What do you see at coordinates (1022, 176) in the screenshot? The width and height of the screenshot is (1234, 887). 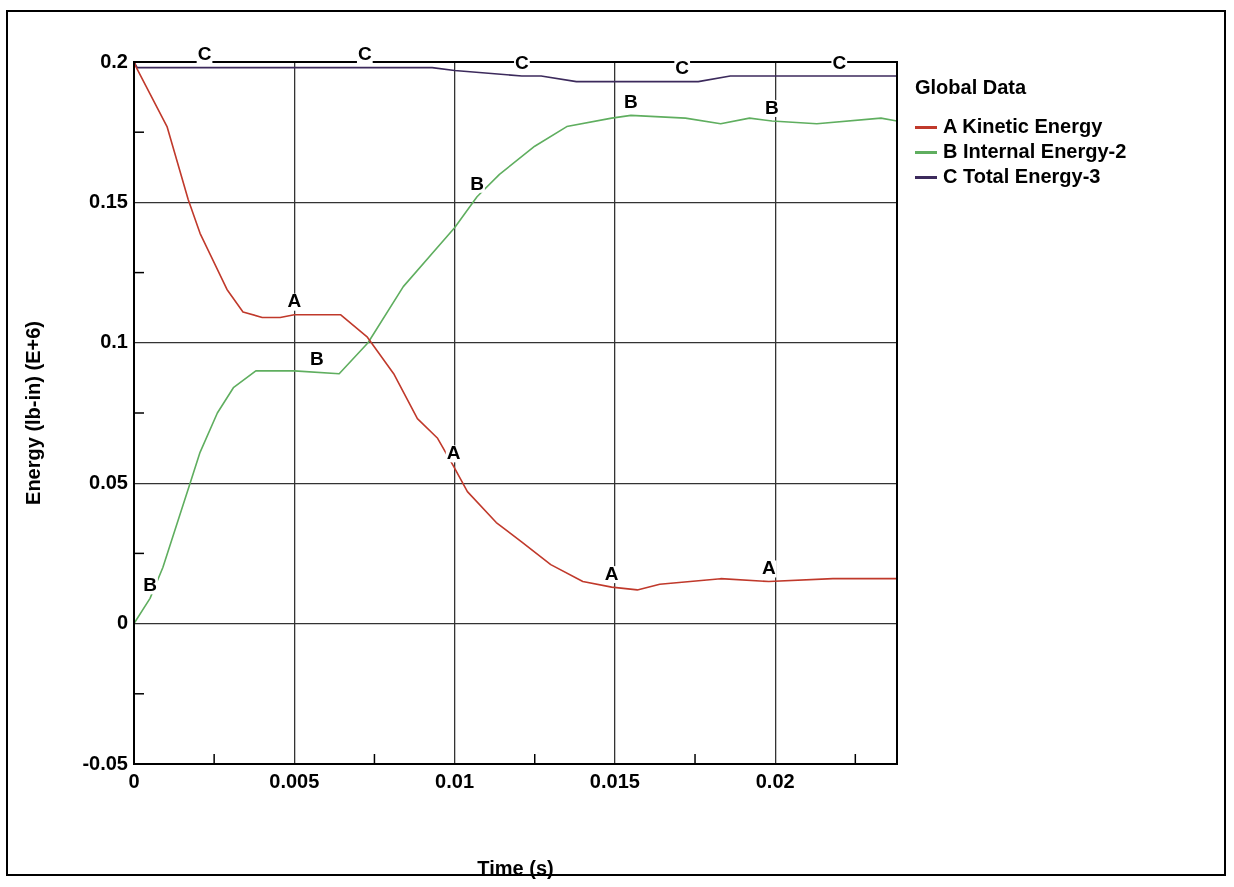 I see `legend-label: C Total Energy-3` at bounding box center [1022, 176].